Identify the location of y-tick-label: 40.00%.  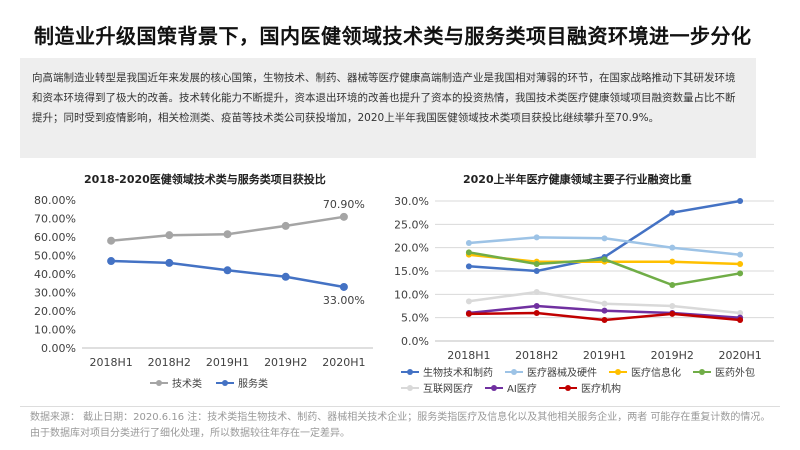
(55, 274).